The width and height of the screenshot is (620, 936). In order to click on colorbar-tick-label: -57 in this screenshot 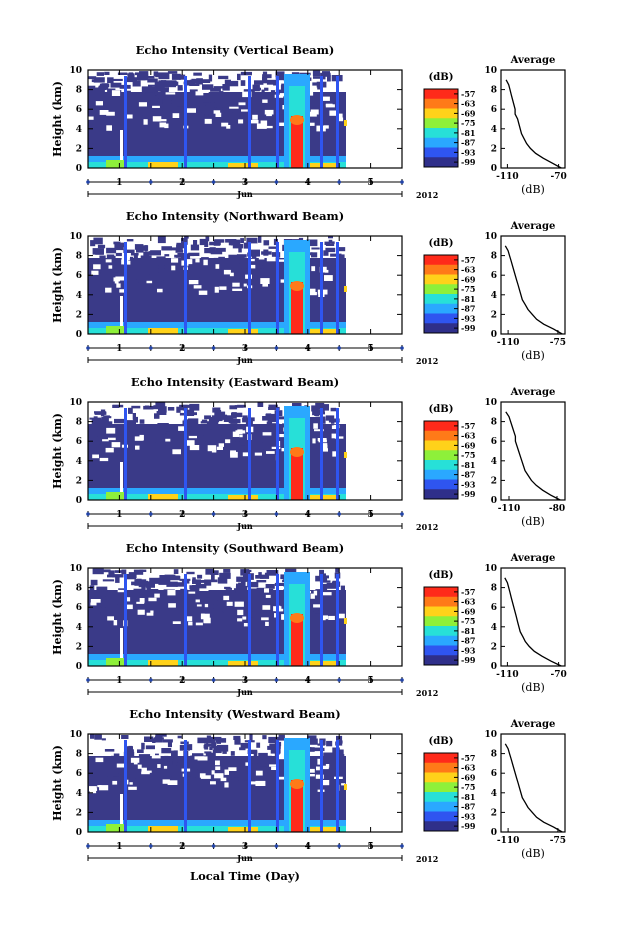, I will do `click(468, 426)`.